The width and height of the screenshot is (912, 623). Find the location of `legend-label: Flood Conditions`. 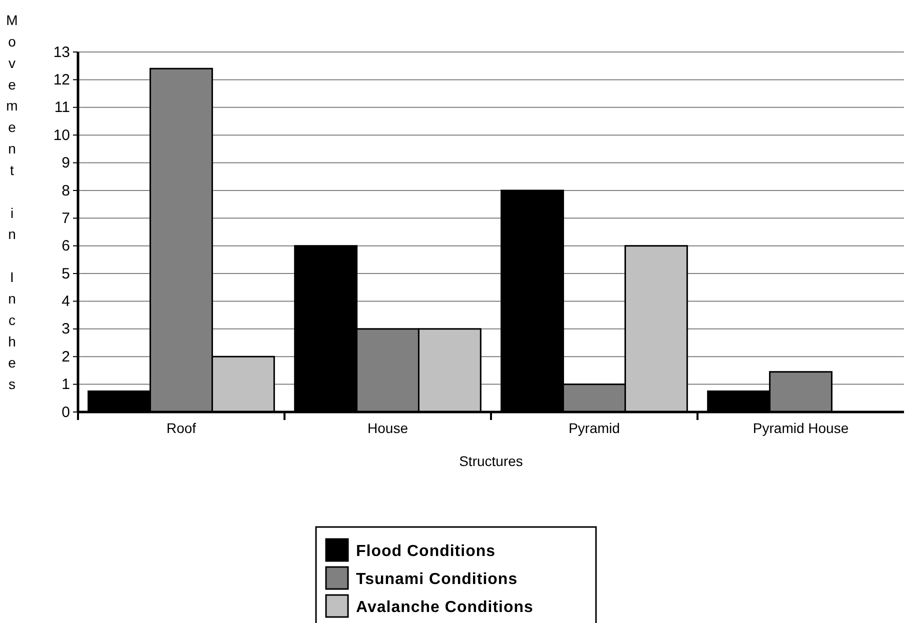

legend-label: Flood Conditions is located at coordinates (426, 551).